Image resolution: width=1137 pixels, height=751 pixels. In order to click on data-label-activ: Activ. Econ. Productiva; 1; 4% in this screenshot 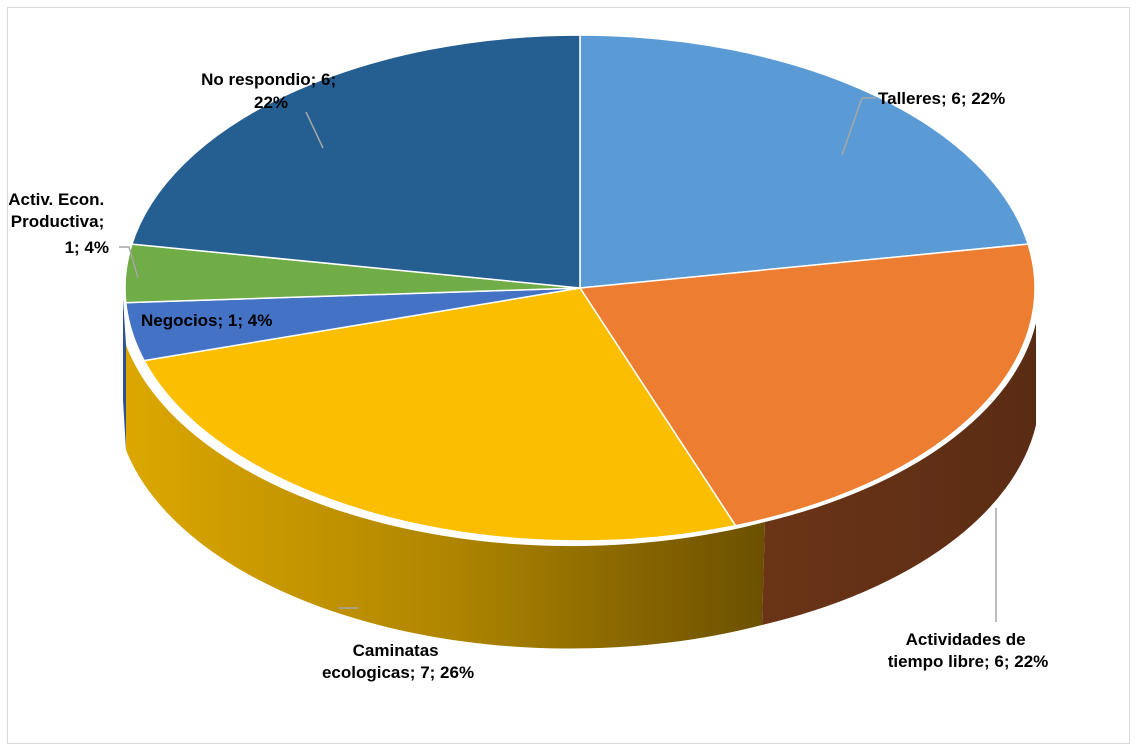, I will do `click(58, 223)`.